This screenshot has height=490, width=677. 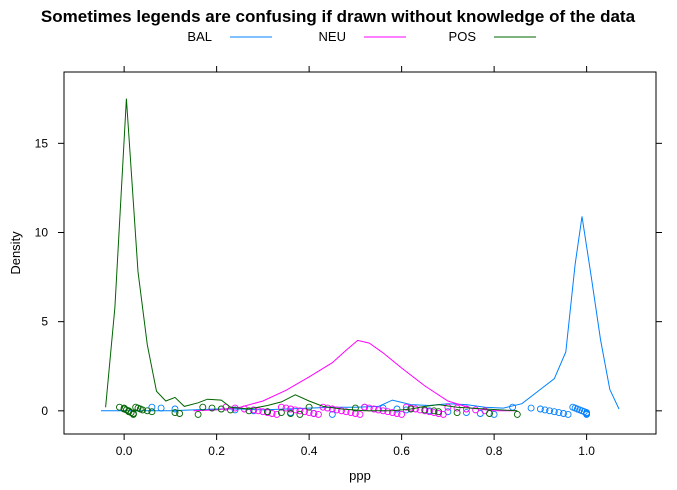 I want to click on y-tick-label: 5, so click(x=44, y=322).